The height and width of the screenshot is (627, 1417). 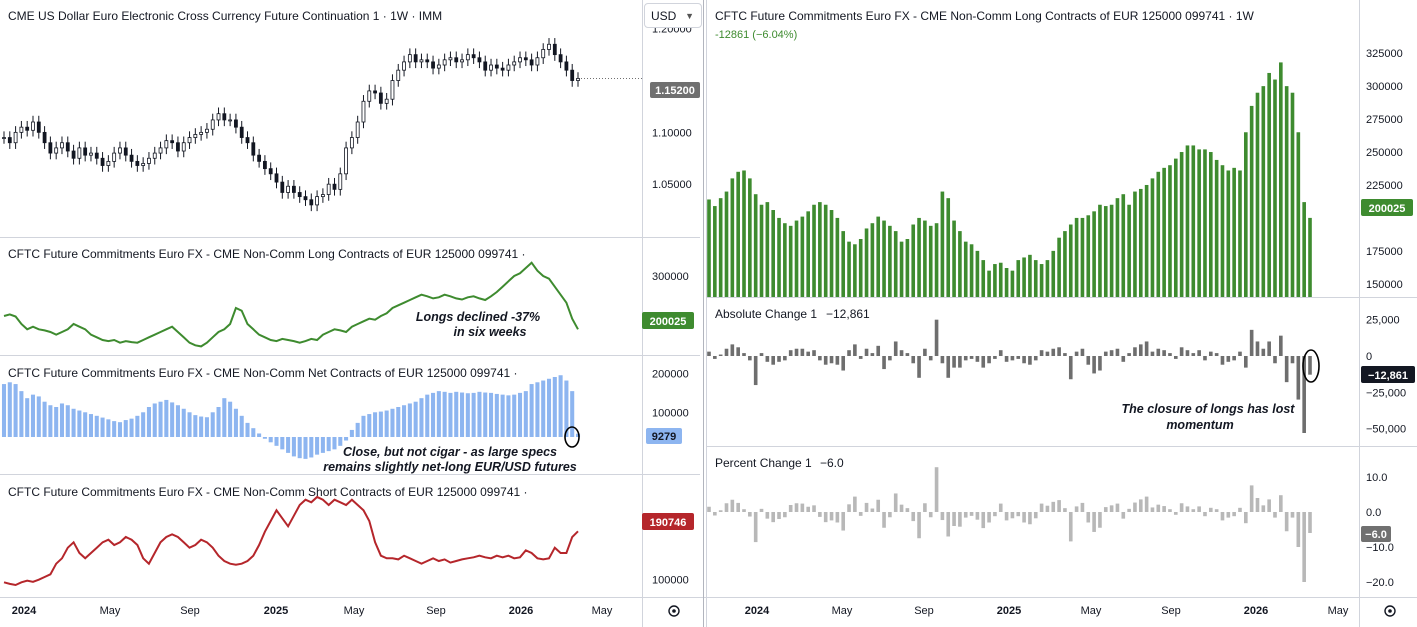 What do you see at coordinates (674, 611) in the screenshot?
I see `left-settings-icon` at bounding box center [674, 611].